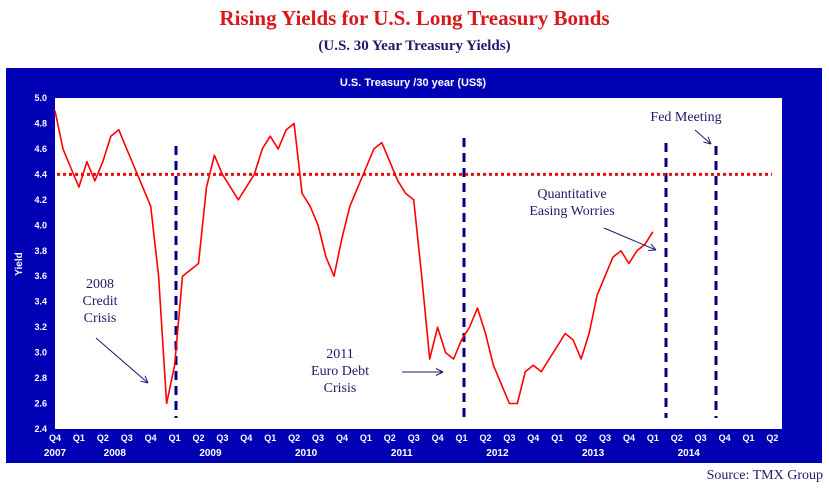  I want to click on x-year-label: 2010, so click(306, 453).